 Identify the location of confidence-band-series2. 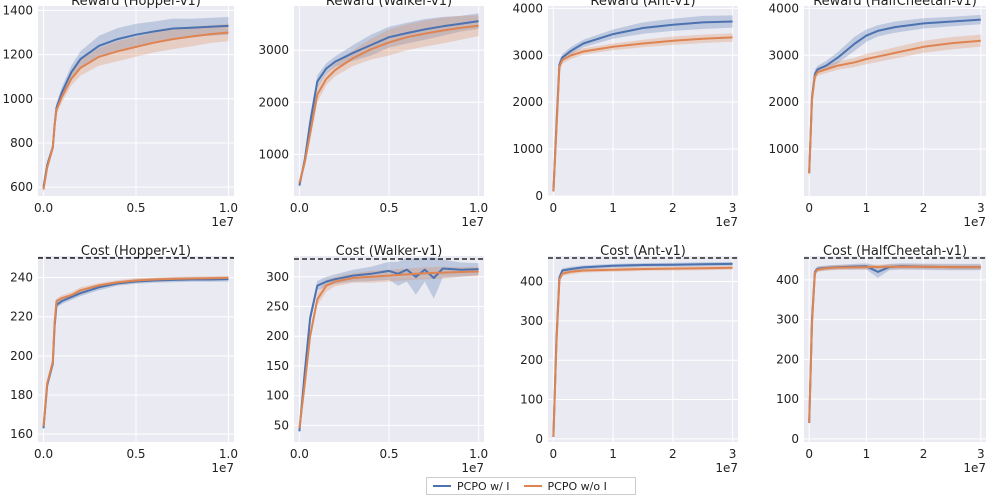
(136, 108).